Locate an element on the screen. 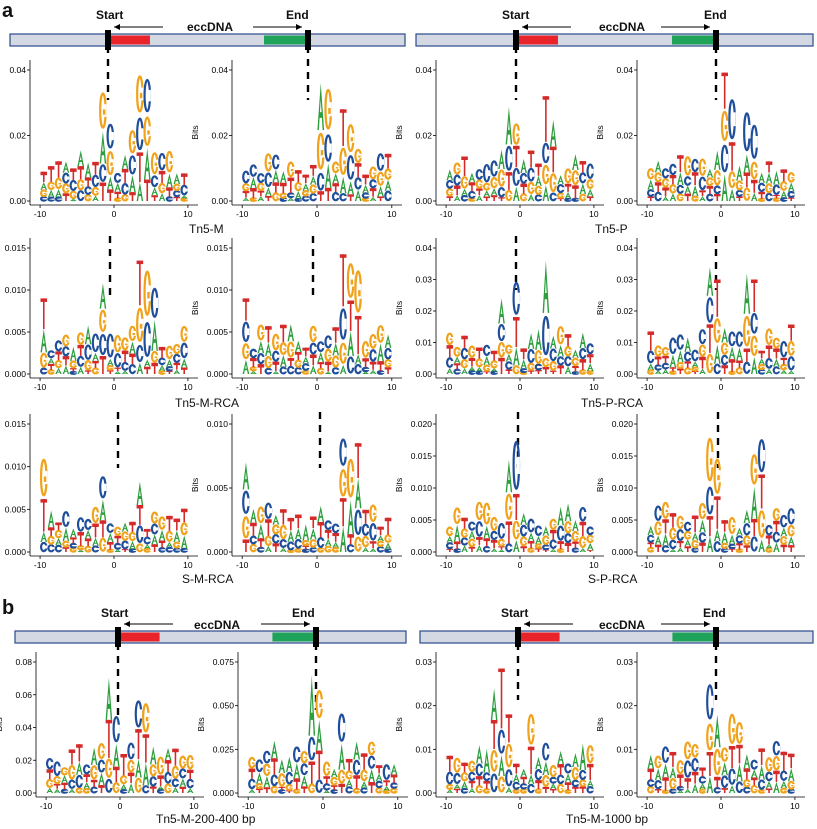 This screenshot has height=829, width=817. y-tick-label: 0.02 is located at coordinates (17, 136).